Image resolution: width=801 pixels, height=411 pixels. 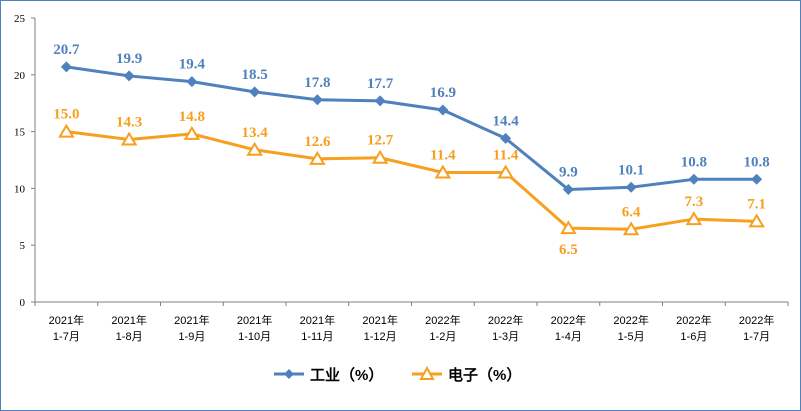 What do you see at coordinates (443, 93) in the screenshot?
I see `data-label: 16.9` at bounding box center [443, 93].